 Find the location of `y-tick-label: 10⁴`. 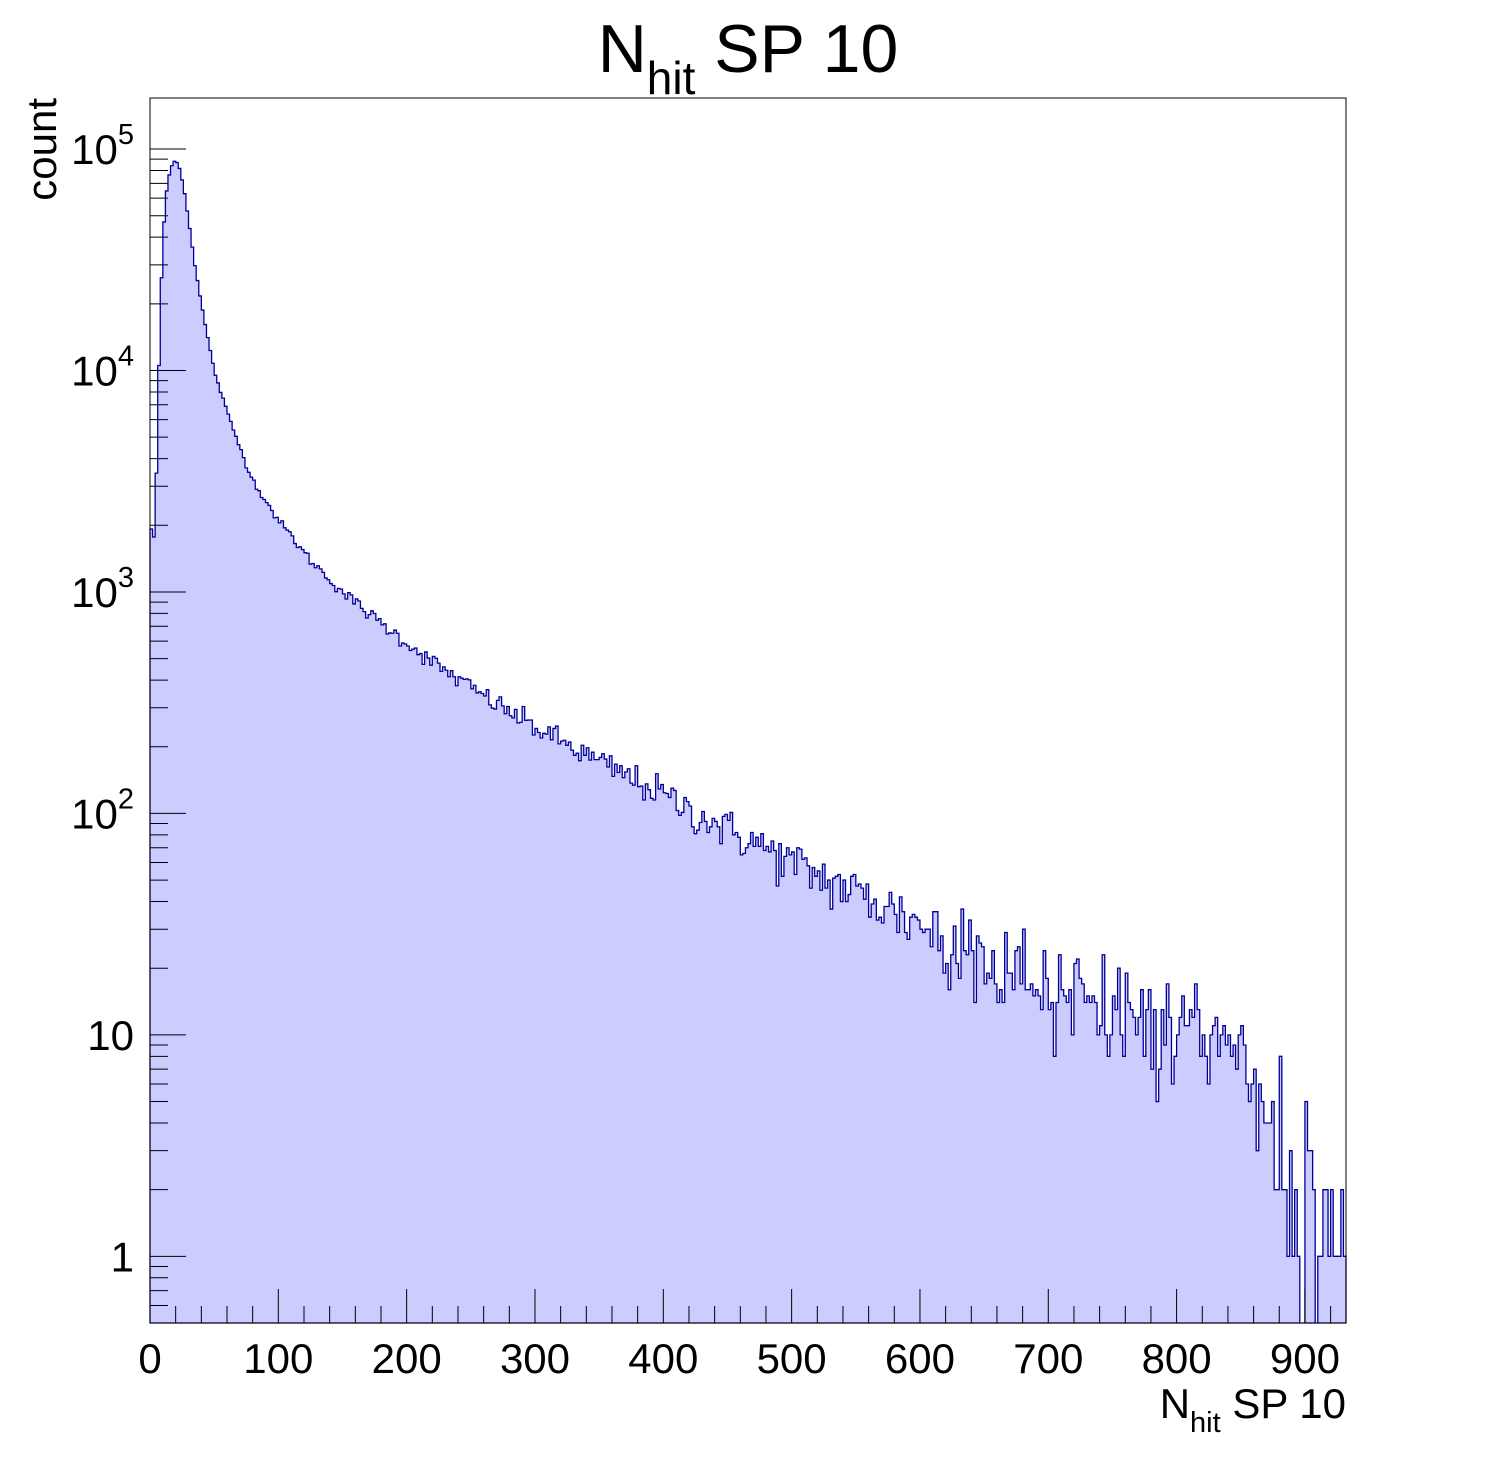

y-tick-label: 10⁴ is located at coordinates (102, 367).